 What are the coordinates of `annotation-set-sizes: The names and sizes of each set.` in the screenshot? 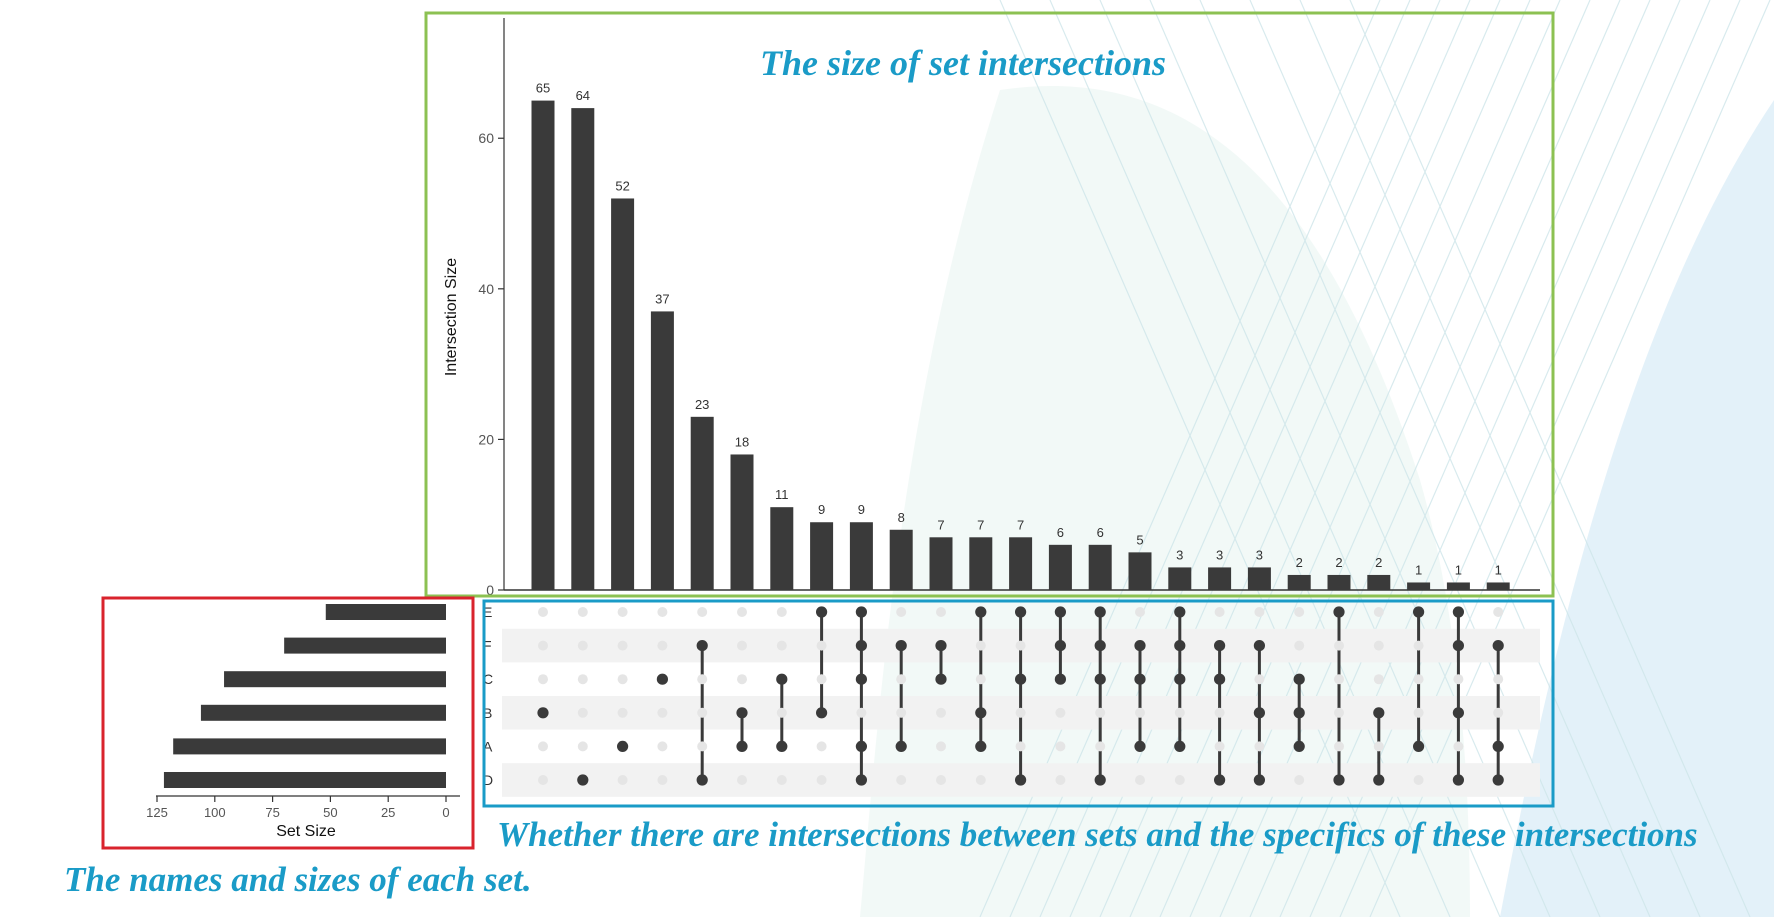 It's located at (298, 879).